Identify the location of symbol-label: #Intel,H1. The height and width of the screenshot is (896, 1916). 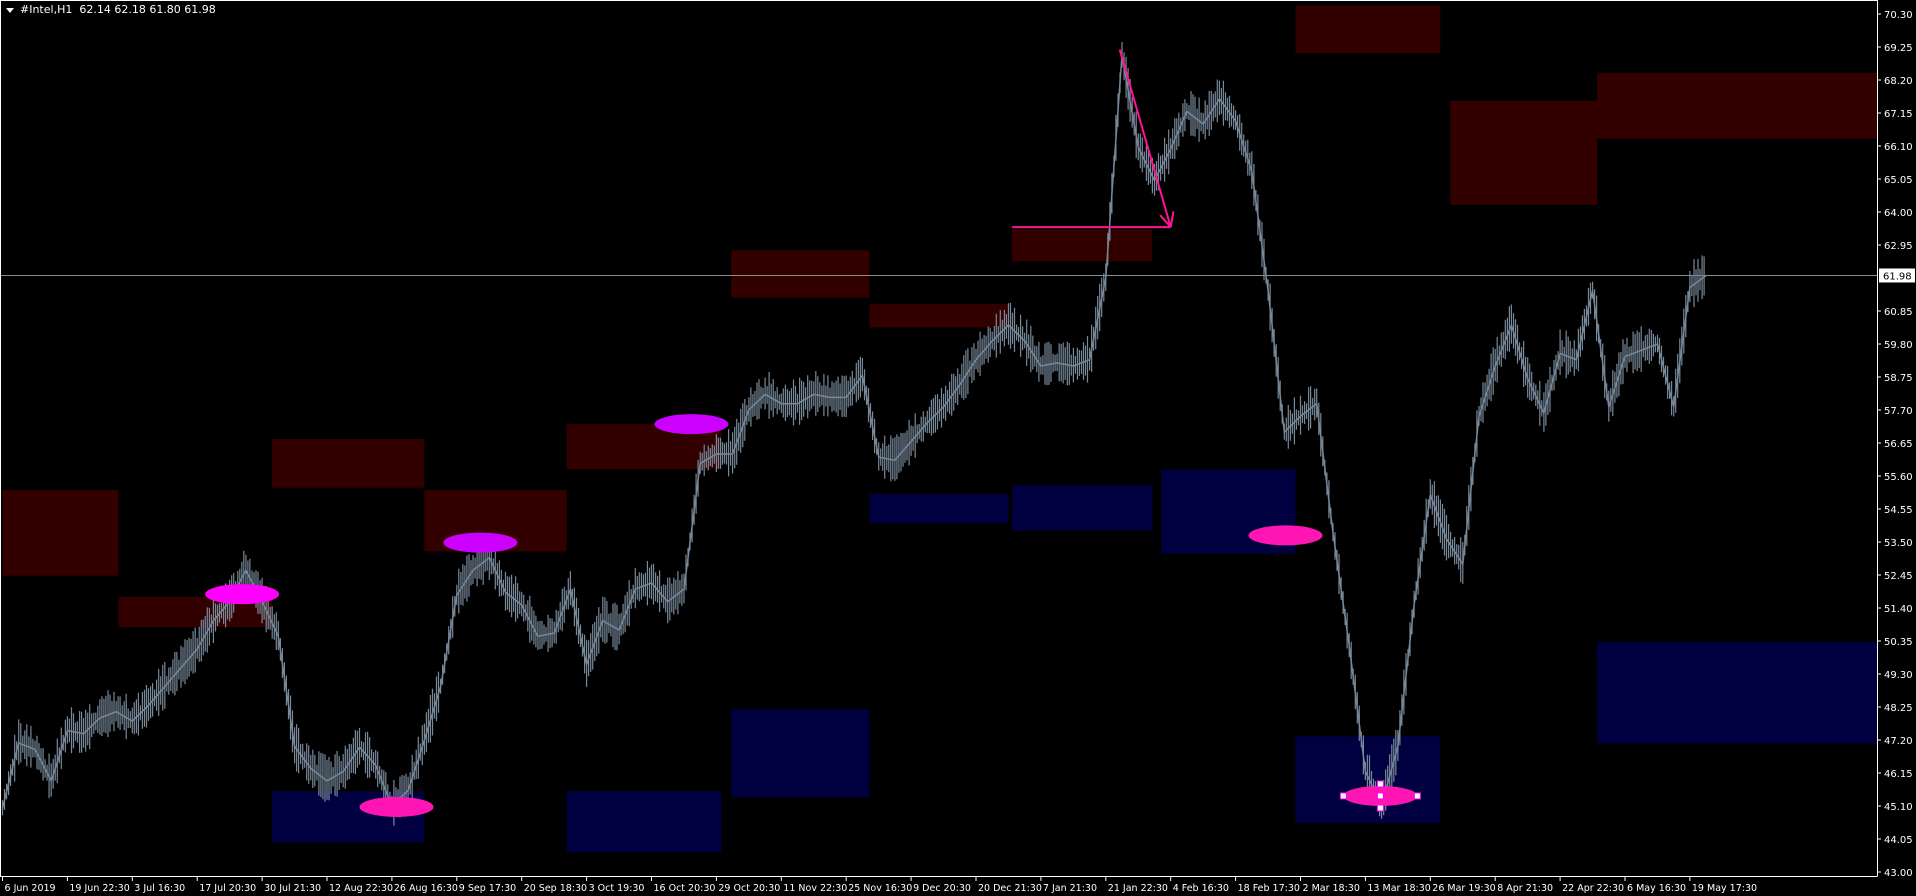
(46, 9).